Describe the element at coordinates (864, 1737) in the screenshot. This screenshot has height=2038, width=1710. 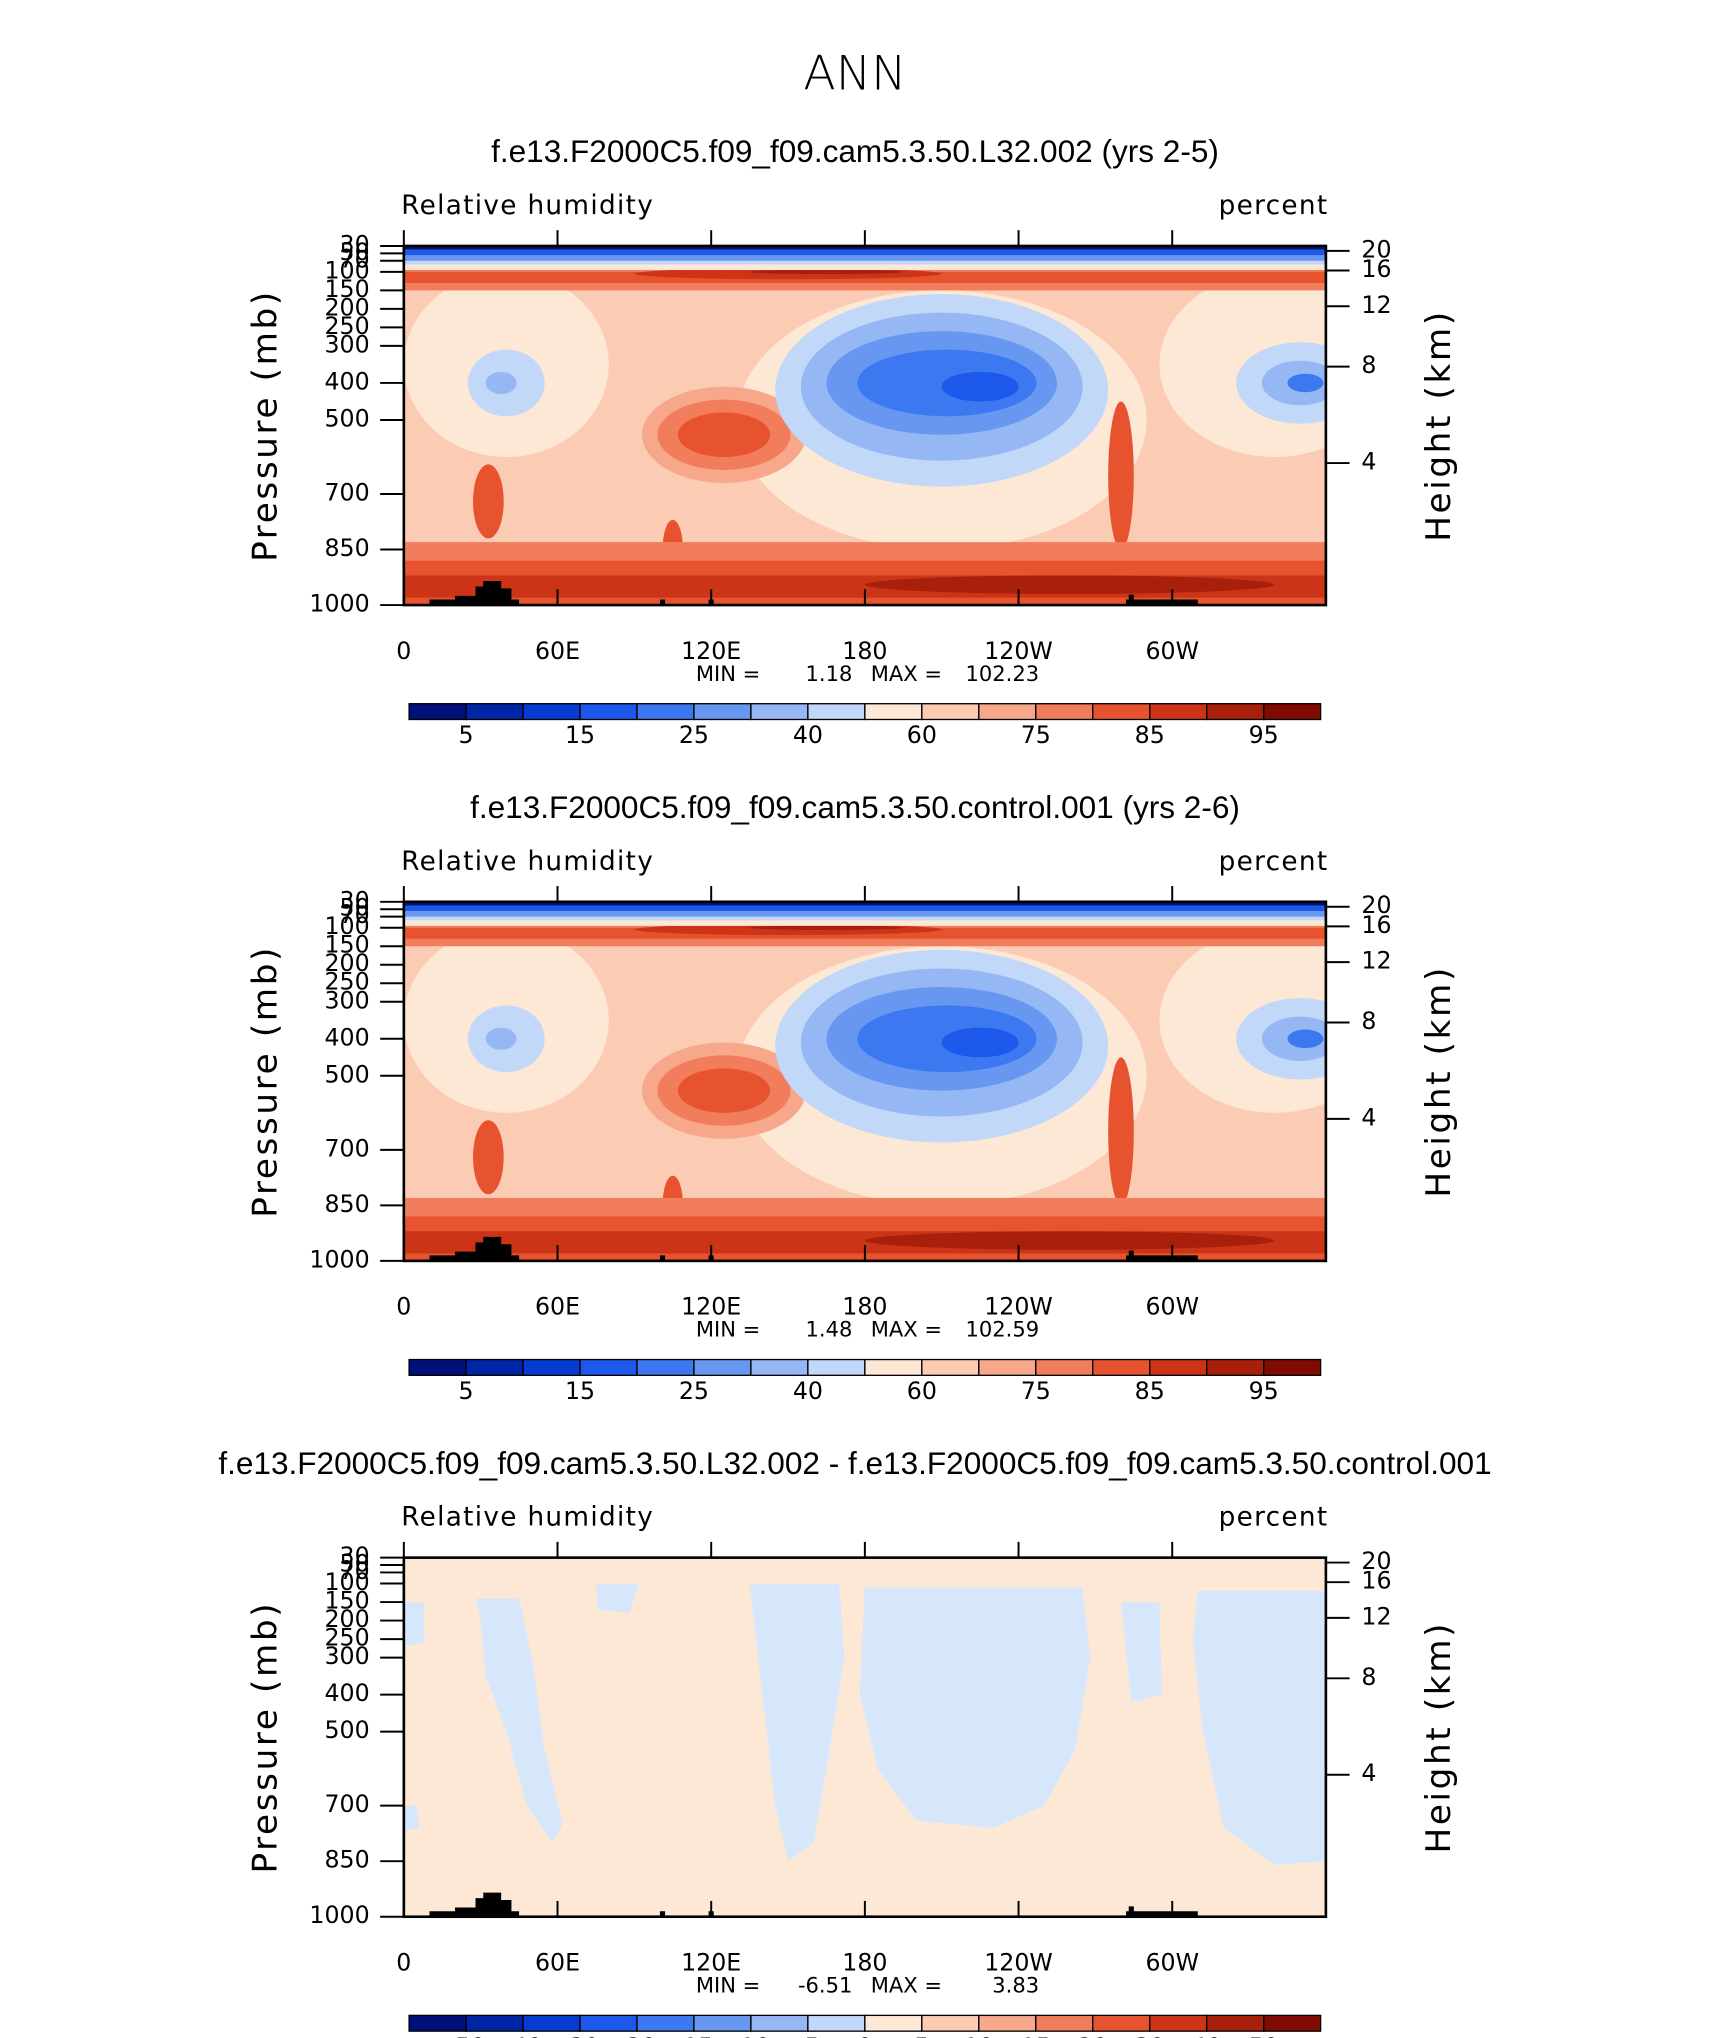
I see `contour-field` at that location.